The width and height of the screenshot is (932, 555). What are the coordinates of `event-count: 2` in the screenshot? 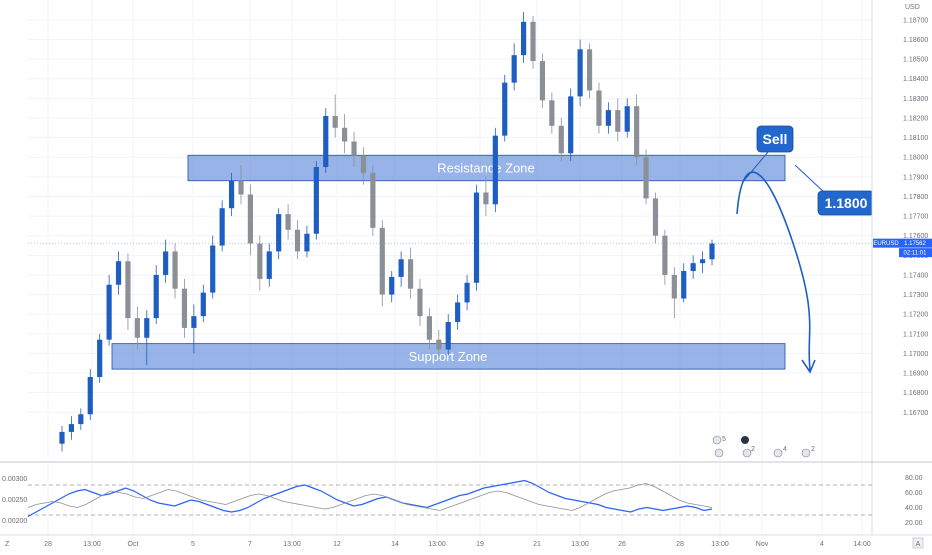 It's located at (753, 449).